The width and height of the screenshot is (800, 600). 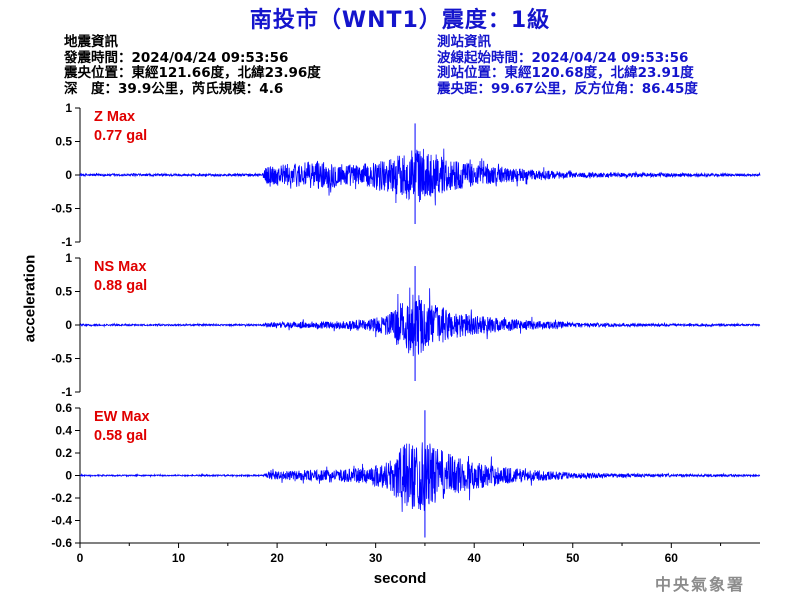 What do you see at coordinates (63, 431) in the screenshot?
I see `y-tick-label-ew: 0.4` at bounding box center [63, 431].